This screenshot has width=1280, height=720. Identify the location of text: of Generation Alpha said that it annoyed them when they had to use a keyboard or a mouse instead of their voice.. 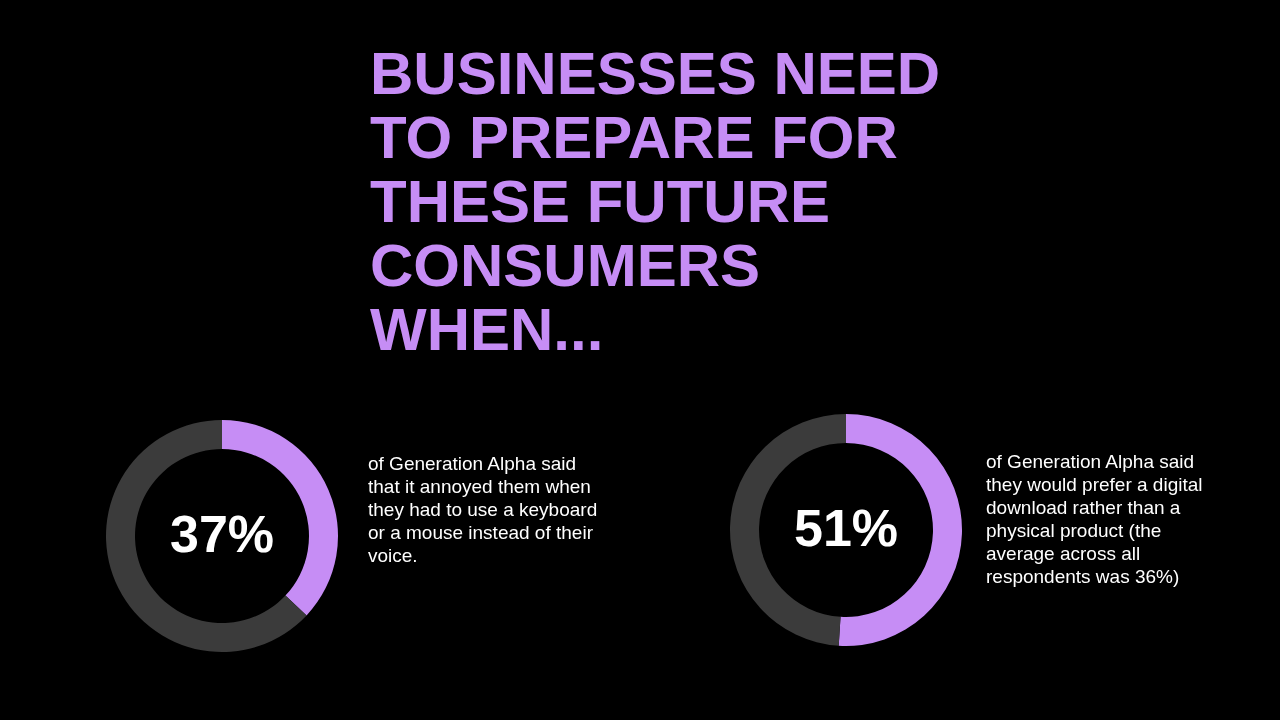
(483, 509).